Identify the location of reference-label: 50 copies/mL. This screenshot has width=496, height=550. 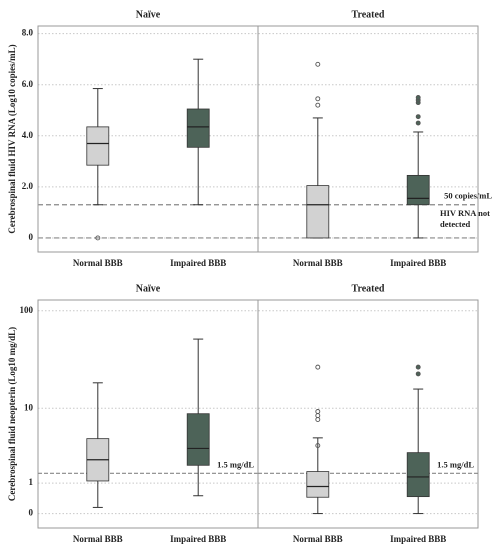
(468, 196).